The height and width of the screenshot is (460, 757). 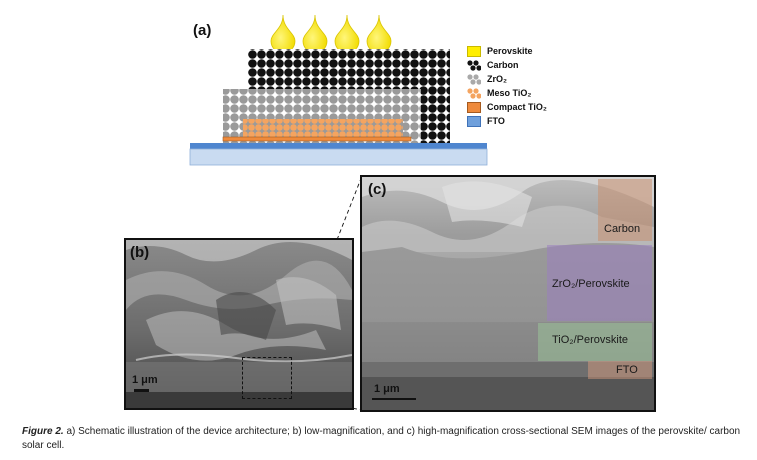 I want to click on panel-c-label: (c), so click(x=377, y=189).